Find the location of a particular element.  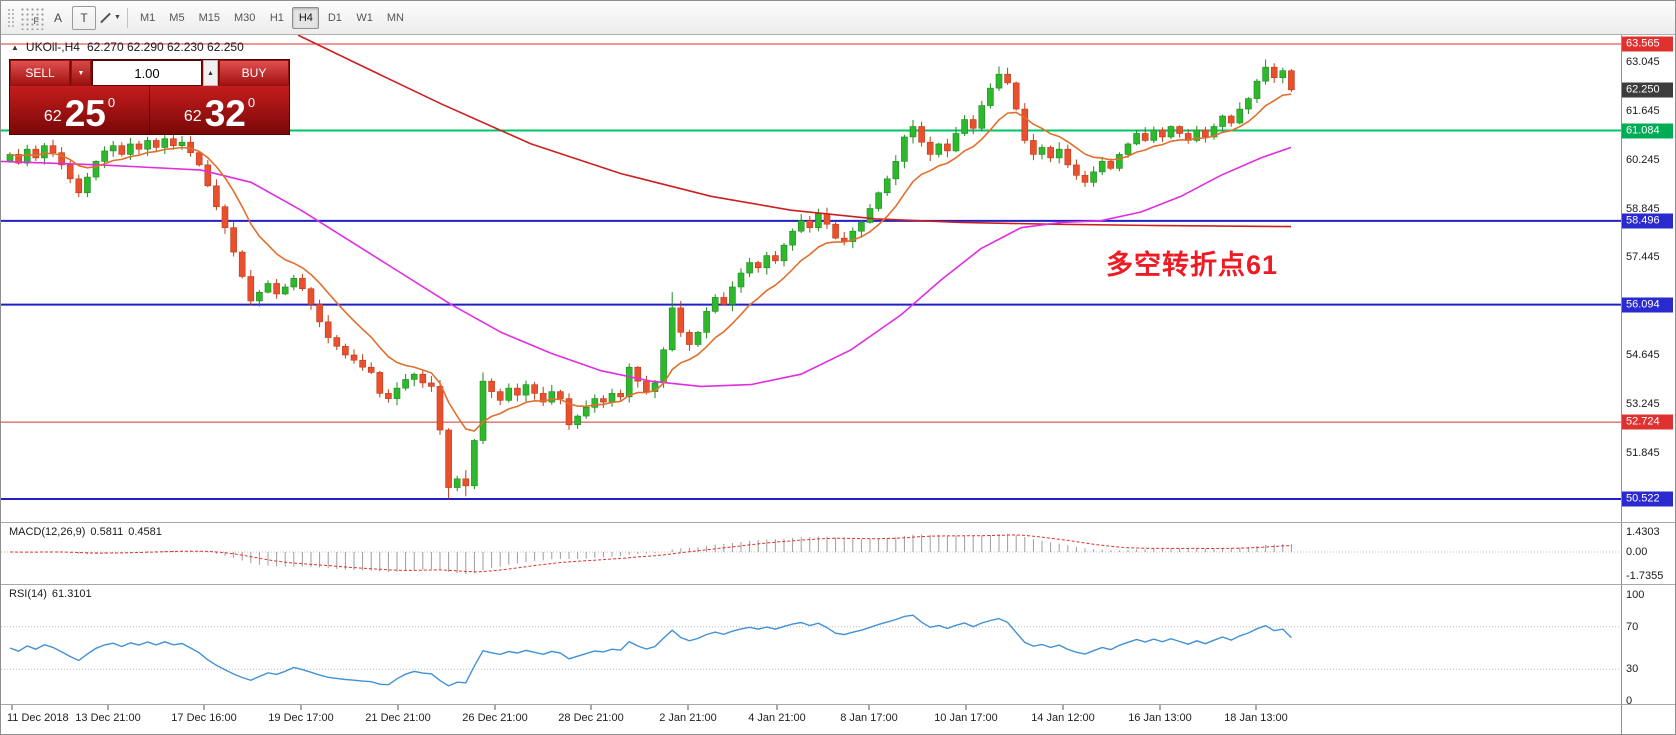

text-icon: A is located at coordinates (58, 18).